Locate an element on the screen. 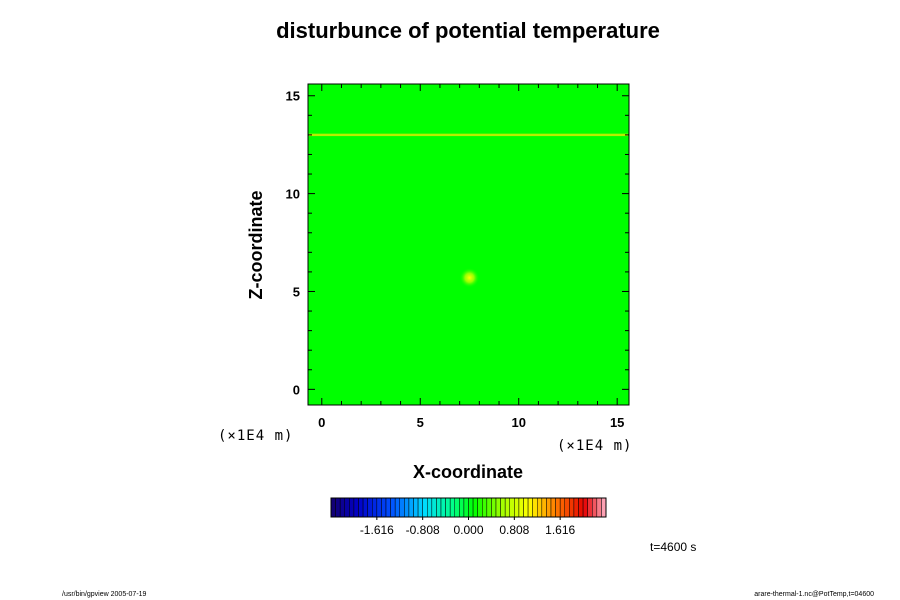  colorbar-tick-label: 1.616 is located at coordinates (560, 530).